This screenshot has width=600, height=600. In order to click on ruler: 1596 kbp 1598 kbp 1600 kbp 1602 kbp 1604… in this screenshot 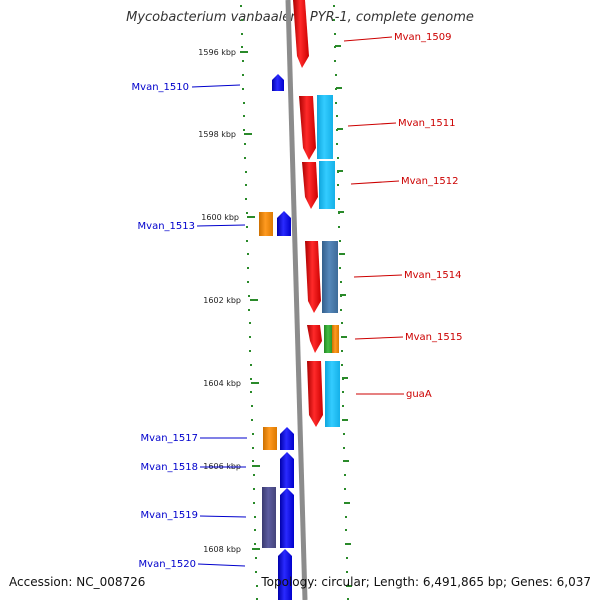, I will do `click(229, 301)`.